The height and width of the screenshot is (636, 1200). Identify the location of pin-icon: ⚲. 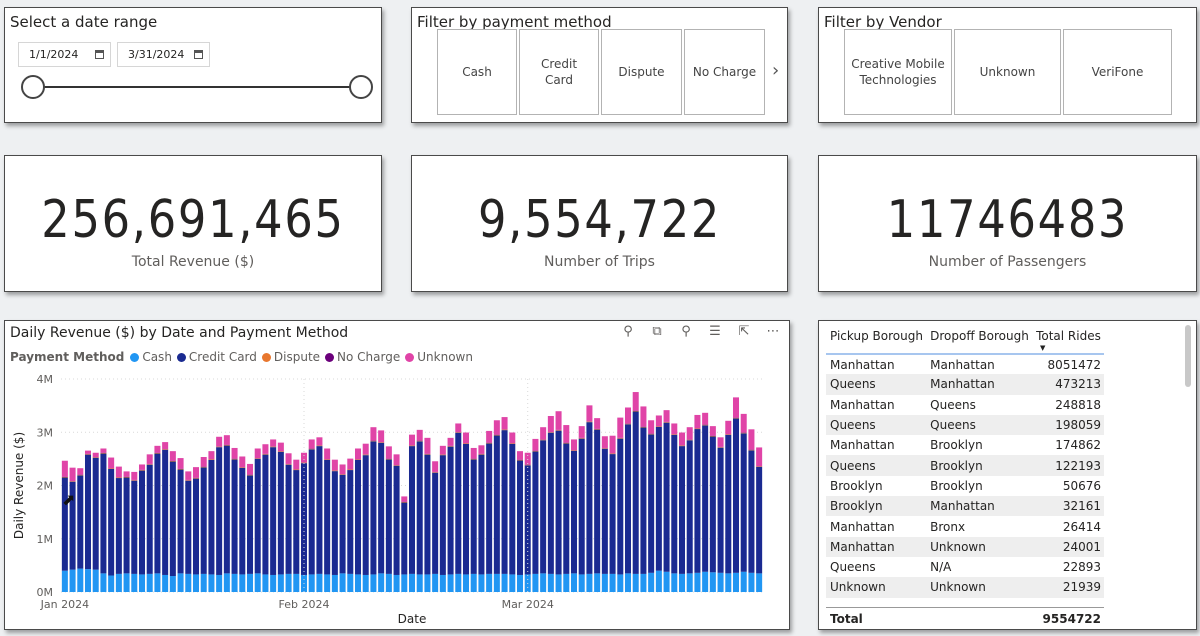
(628, 331).